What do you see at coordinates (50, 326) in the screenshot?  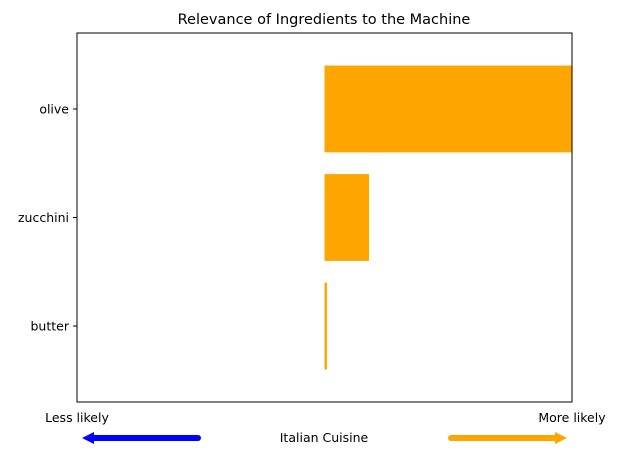 I see `y-tick-label-butter: butter` at bounding box center [50, 326].